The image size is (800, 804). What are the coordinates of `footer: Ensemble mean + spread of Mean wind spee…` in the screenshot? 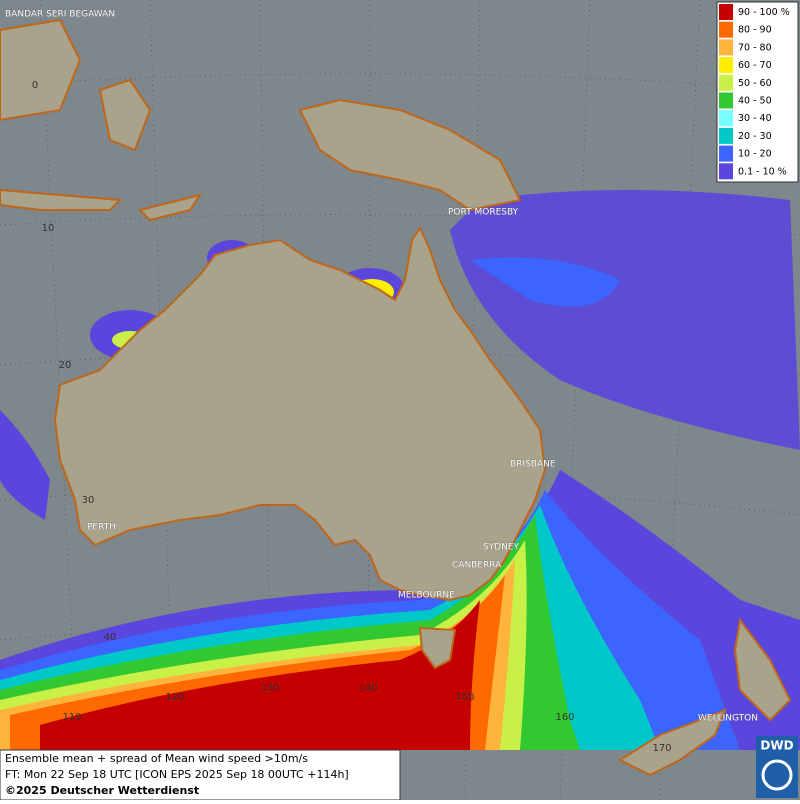 It's located at (200, 775).